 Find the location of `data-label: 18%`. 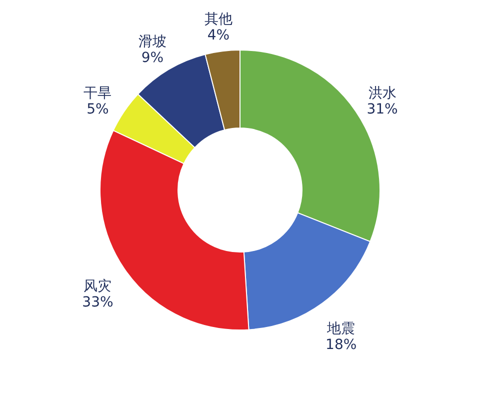

data-label: 18% is located at coordinates (341, 345).